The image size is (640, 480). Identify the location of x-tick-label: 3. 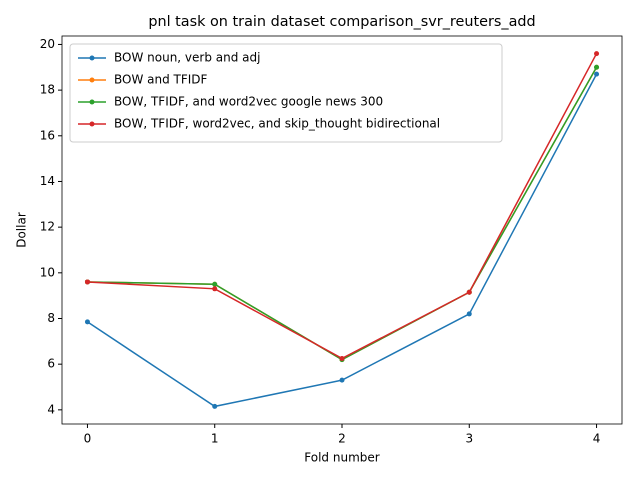
(469, 439).